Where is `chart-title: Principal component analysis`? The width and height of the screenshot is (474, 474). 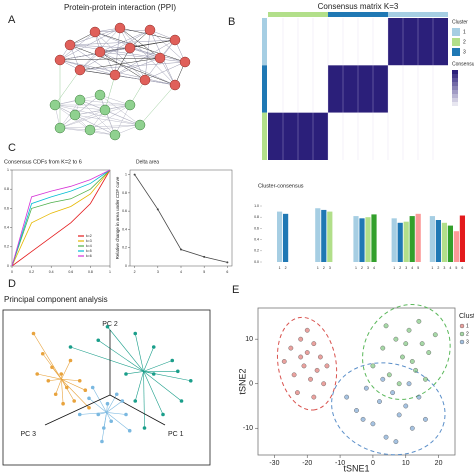 chart-title: Principal component analysis is located at coordinates (56, 299).